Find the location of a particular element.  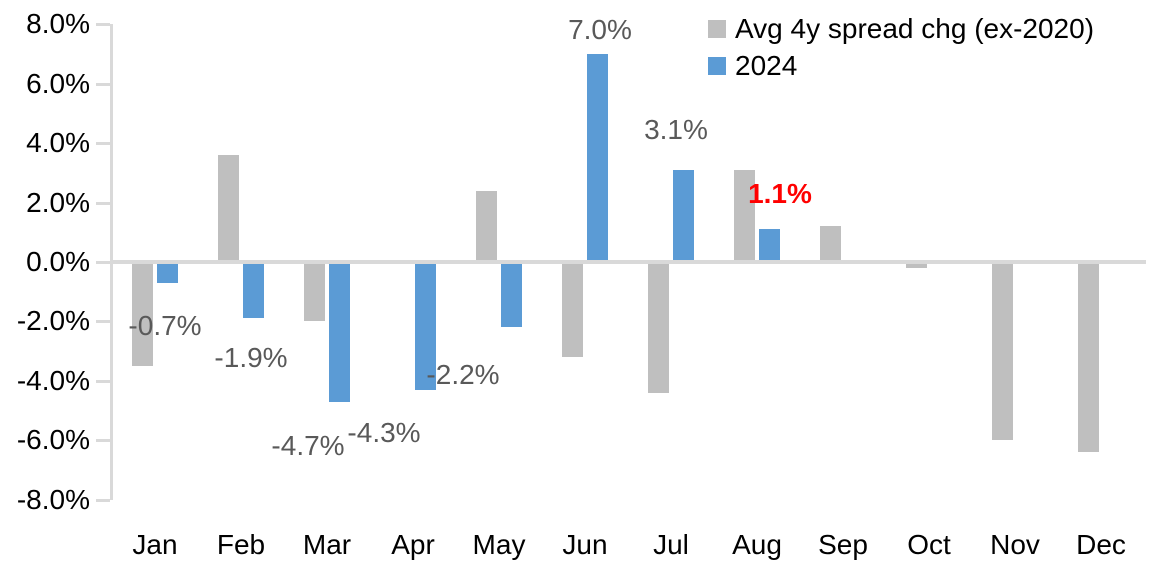

x-axis-label-jan: Jan is located at coordinates (155, 544).